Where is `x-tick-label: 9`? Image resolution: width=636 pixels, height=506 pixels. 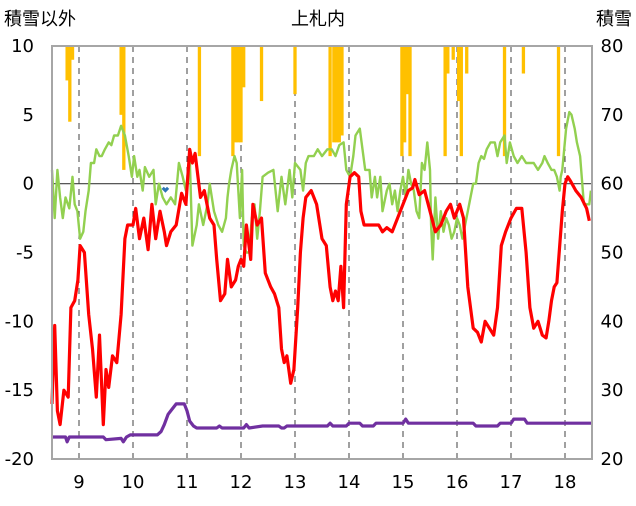
x-tick-label: 9 is located at coordinates (78, 482).